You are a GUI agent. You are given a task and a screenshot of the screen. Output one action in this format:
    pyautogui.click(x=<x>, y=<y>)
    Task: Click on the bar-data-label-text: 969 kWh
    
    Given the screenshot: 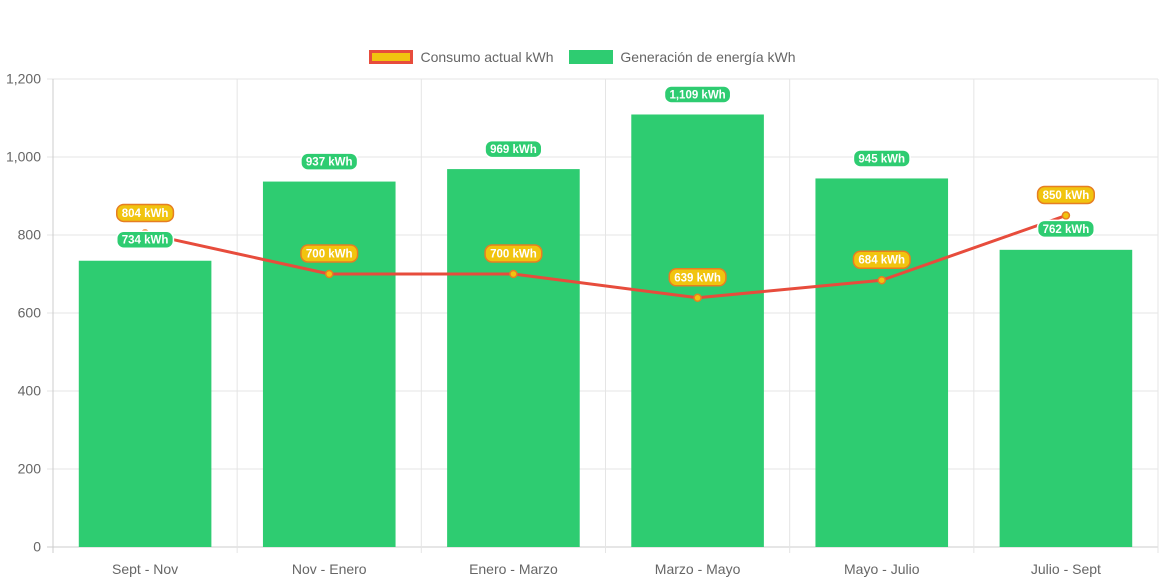 What is the action you would take?
    pyautogui.click(x=513, y=150)
    